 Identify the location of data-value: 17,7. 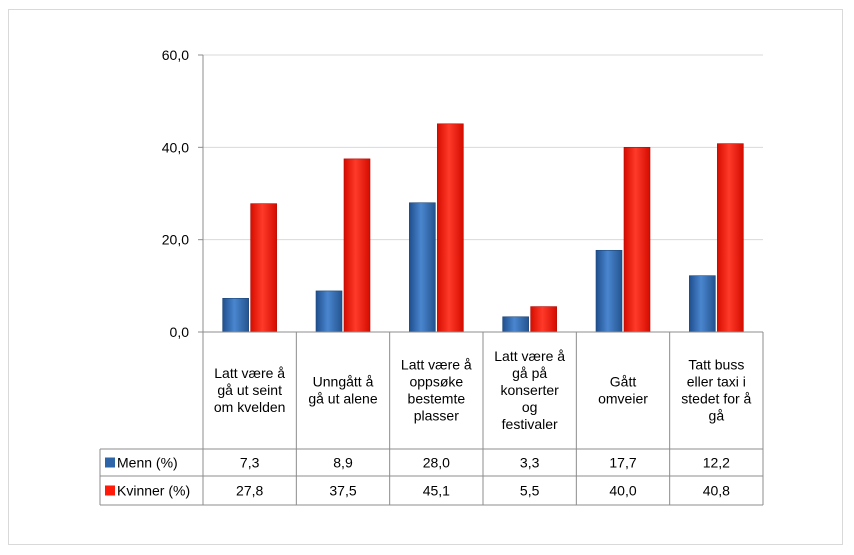
(622, 463).